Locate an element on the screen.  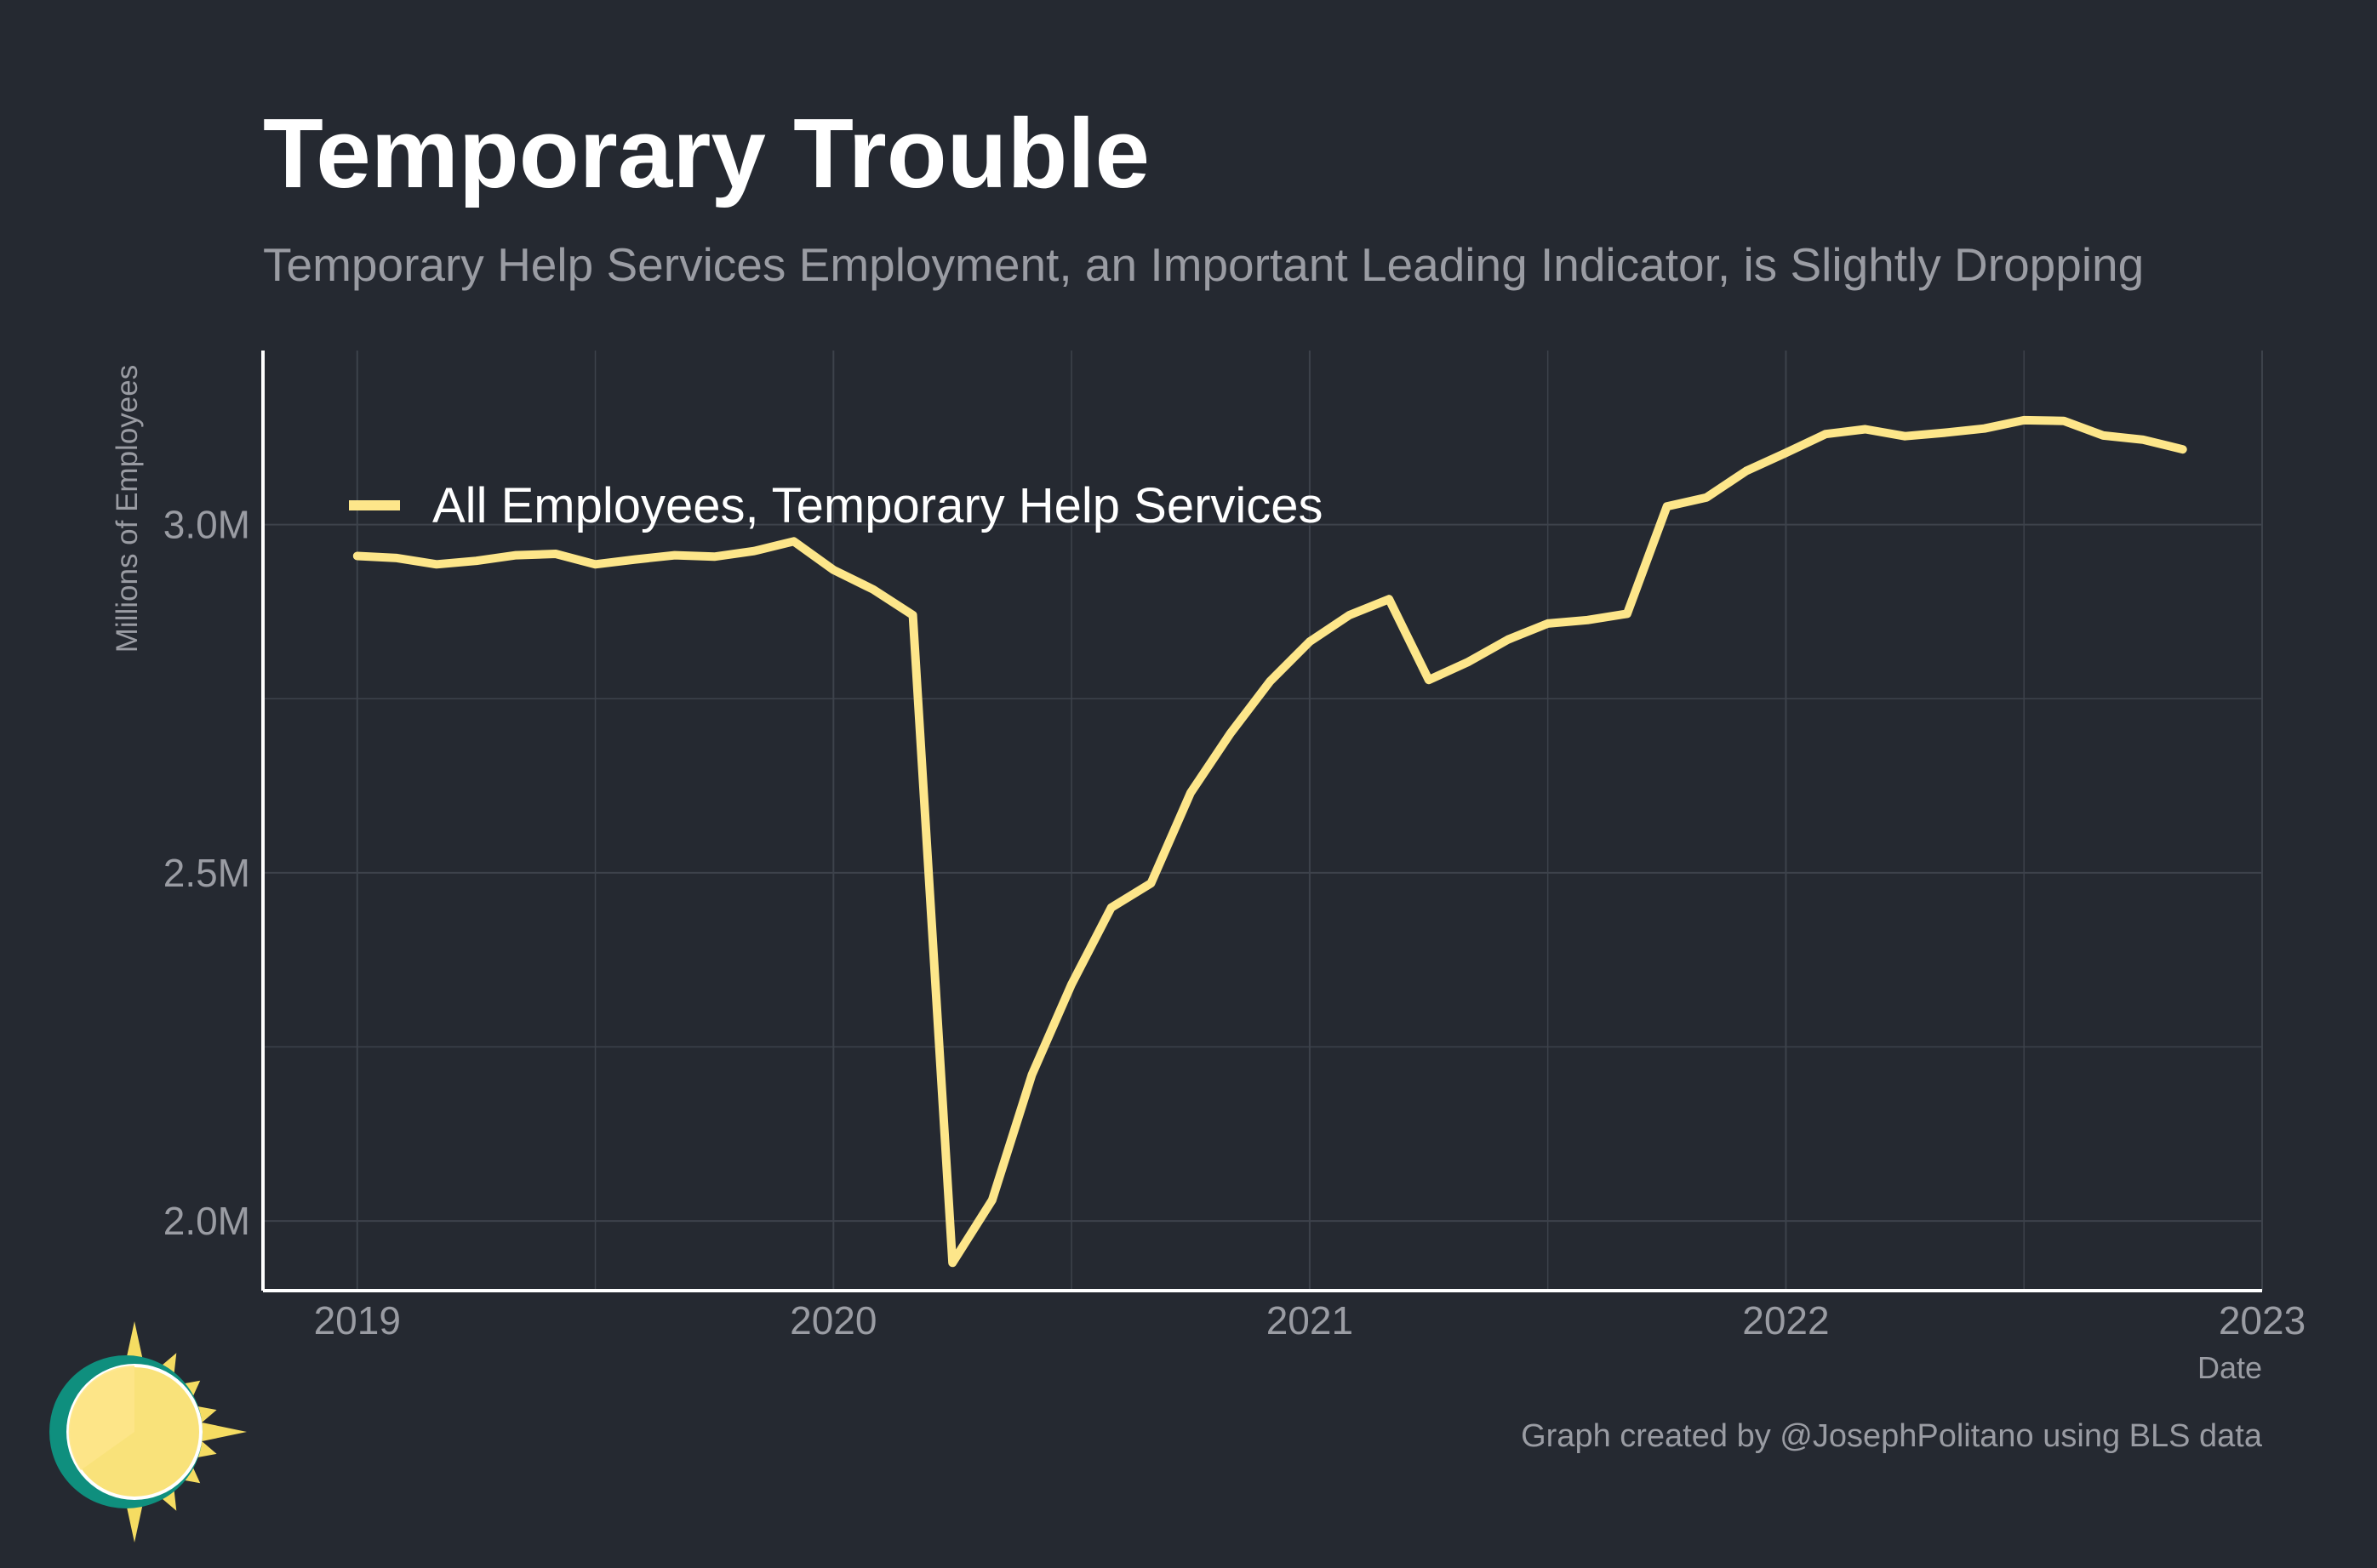
legend: All Employees, Temporary Help Services is located at coordinates (836, 505).